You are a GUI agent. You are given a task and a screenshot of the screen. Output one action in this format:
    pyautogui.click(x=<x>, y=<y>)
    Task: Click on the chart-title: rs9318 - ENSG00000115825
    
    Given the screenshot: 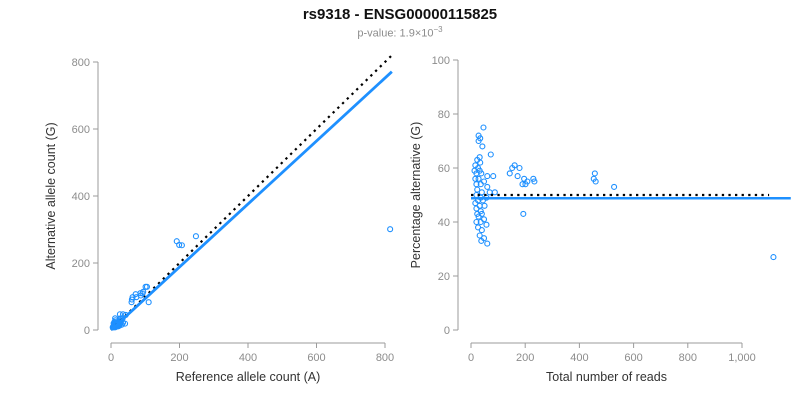 What is the action you would take?
    pyautogui.click(x=400, y=14)
    